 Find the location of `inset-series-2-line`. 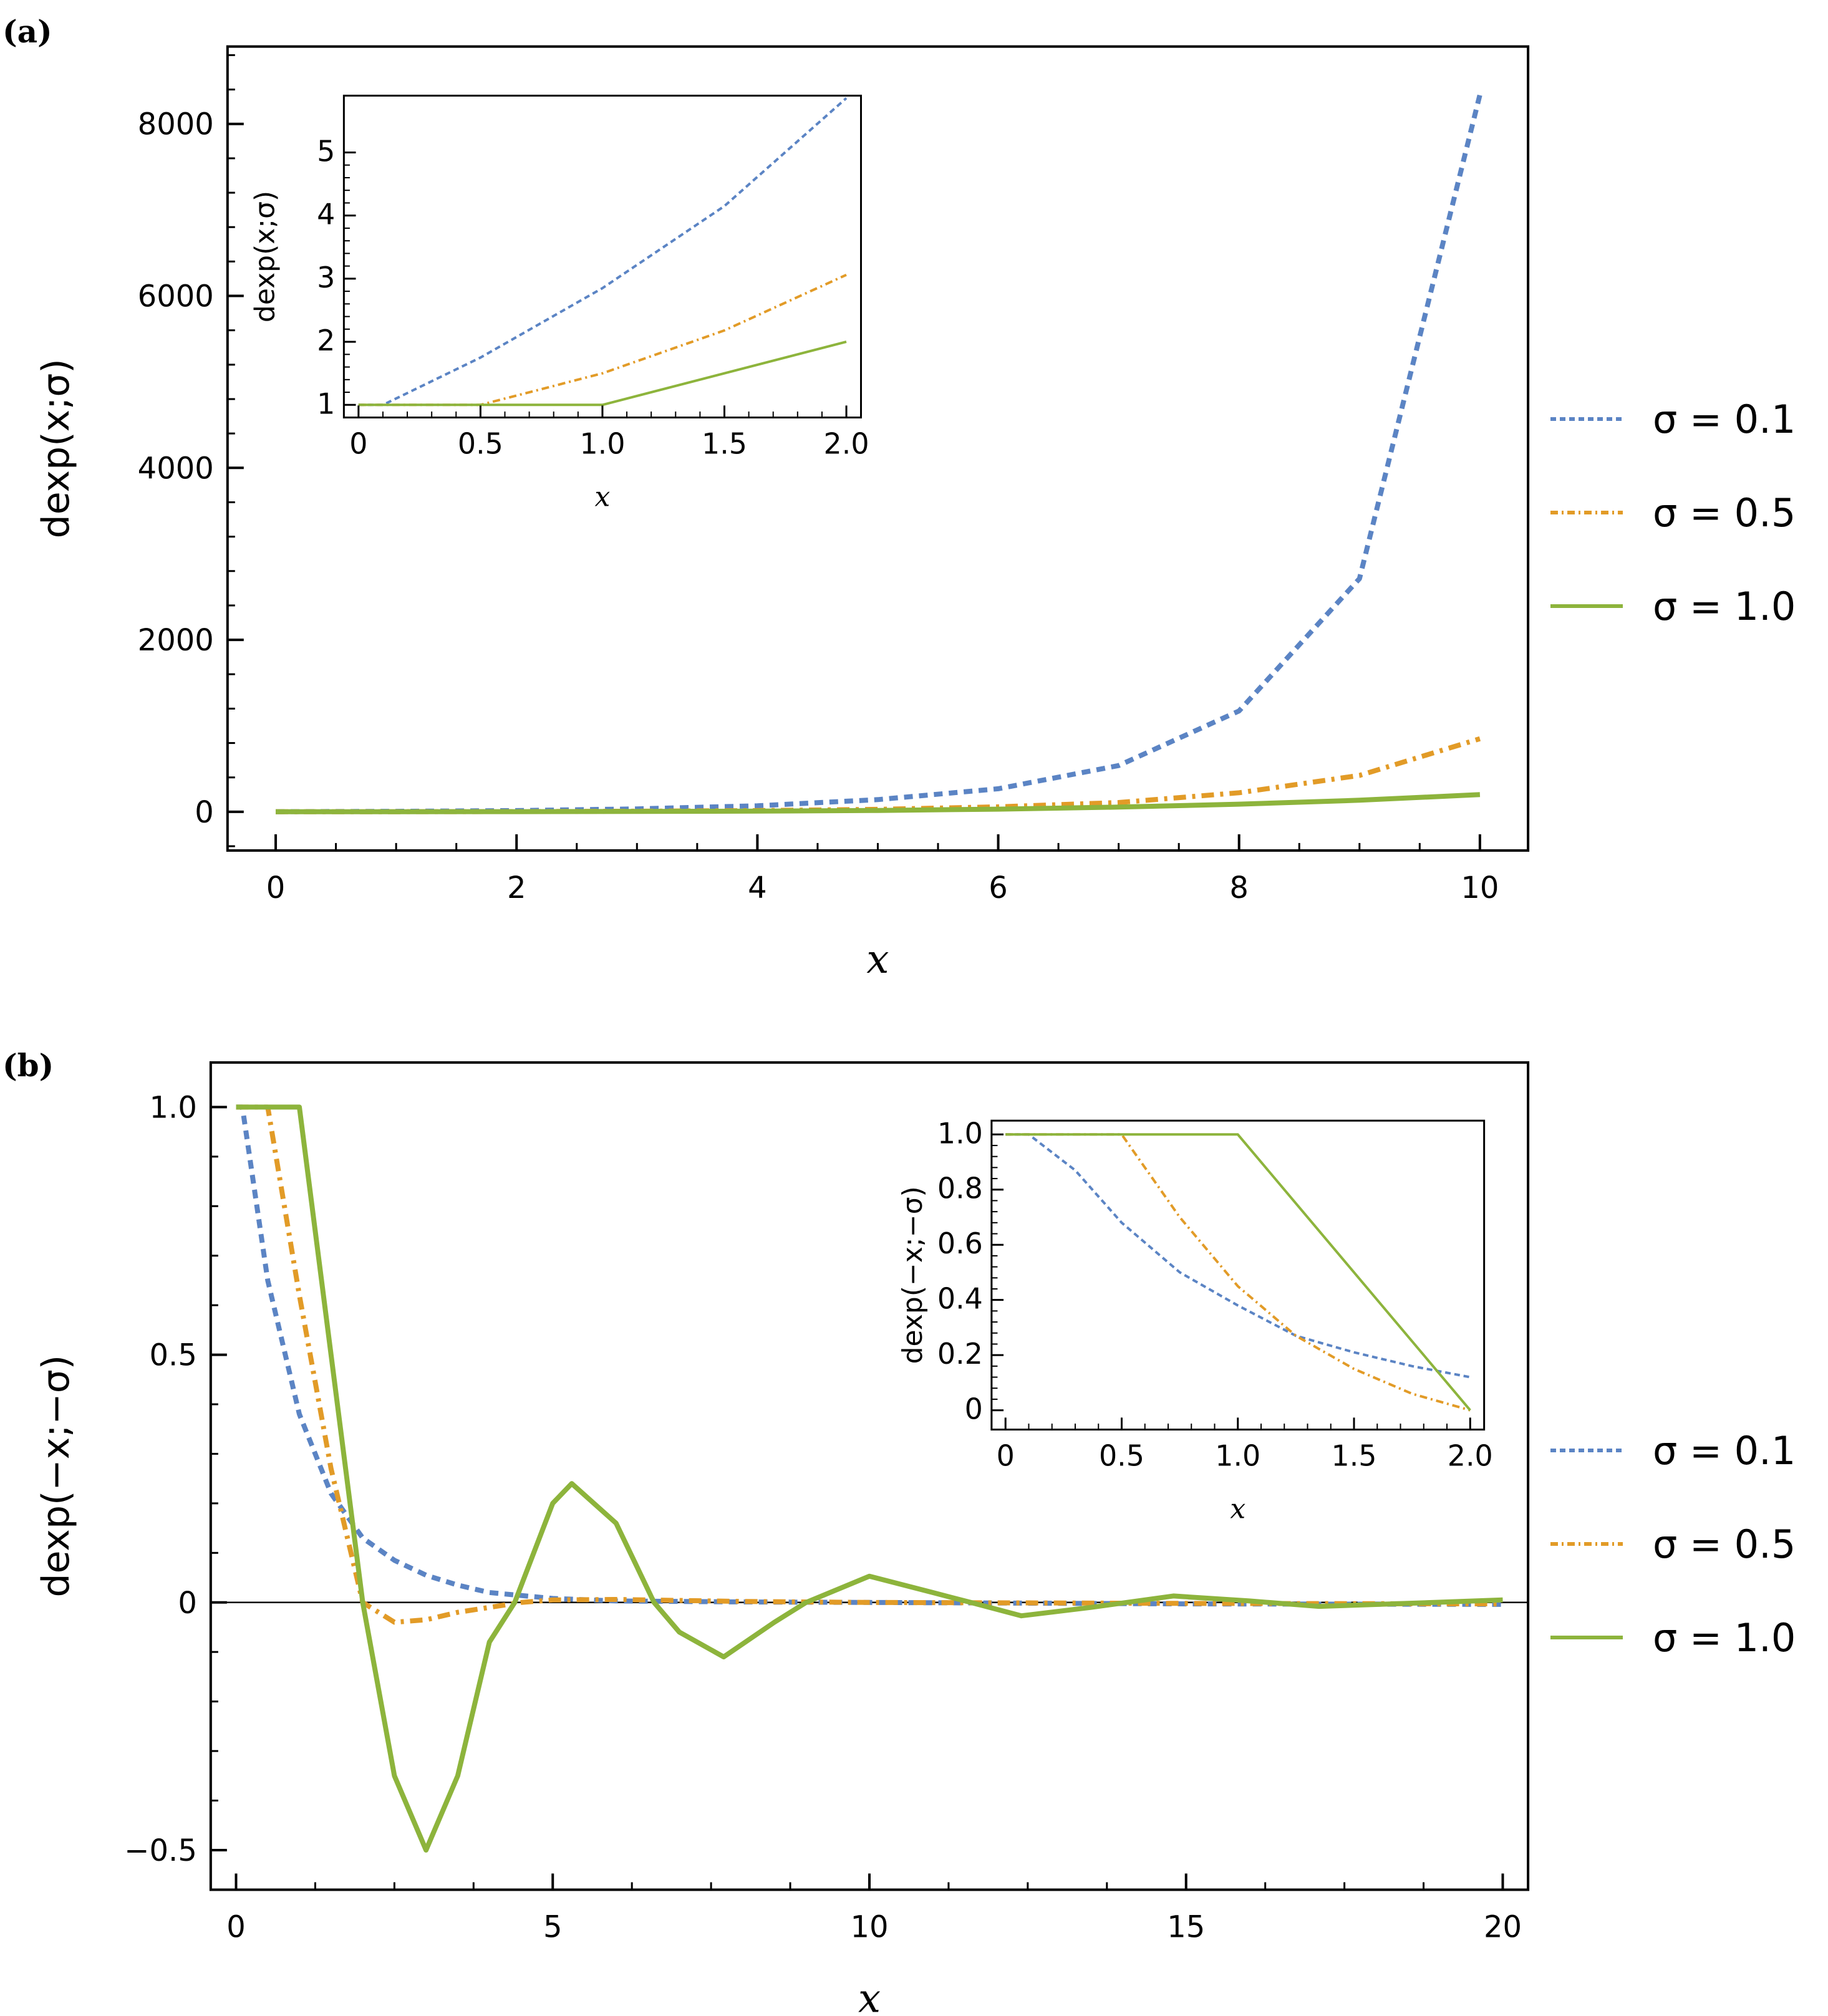

inset-series-2-line is located at coordinates (602, 340).